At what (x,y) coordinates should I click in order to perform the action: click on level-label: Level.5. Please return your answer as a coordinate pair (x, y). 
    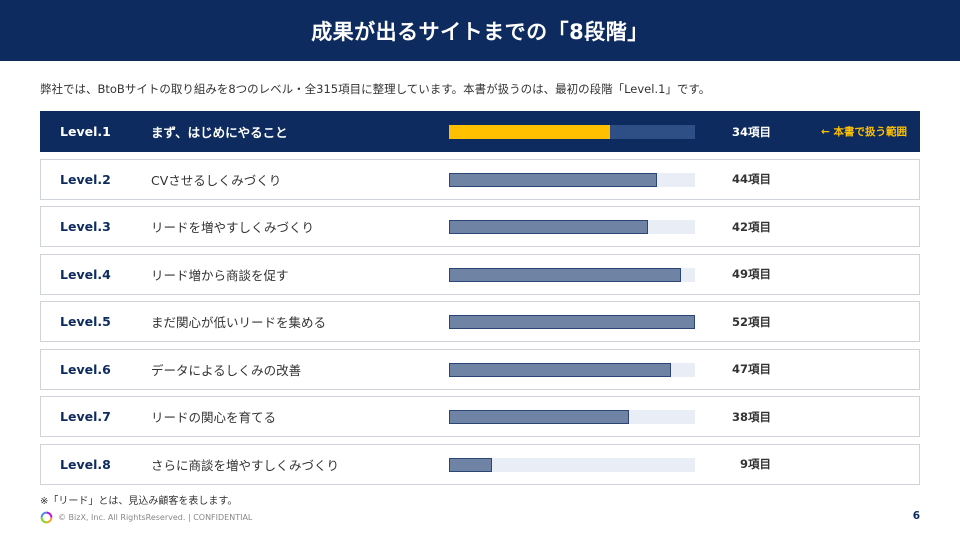
    Looking at the image, I should click on (85, 321).